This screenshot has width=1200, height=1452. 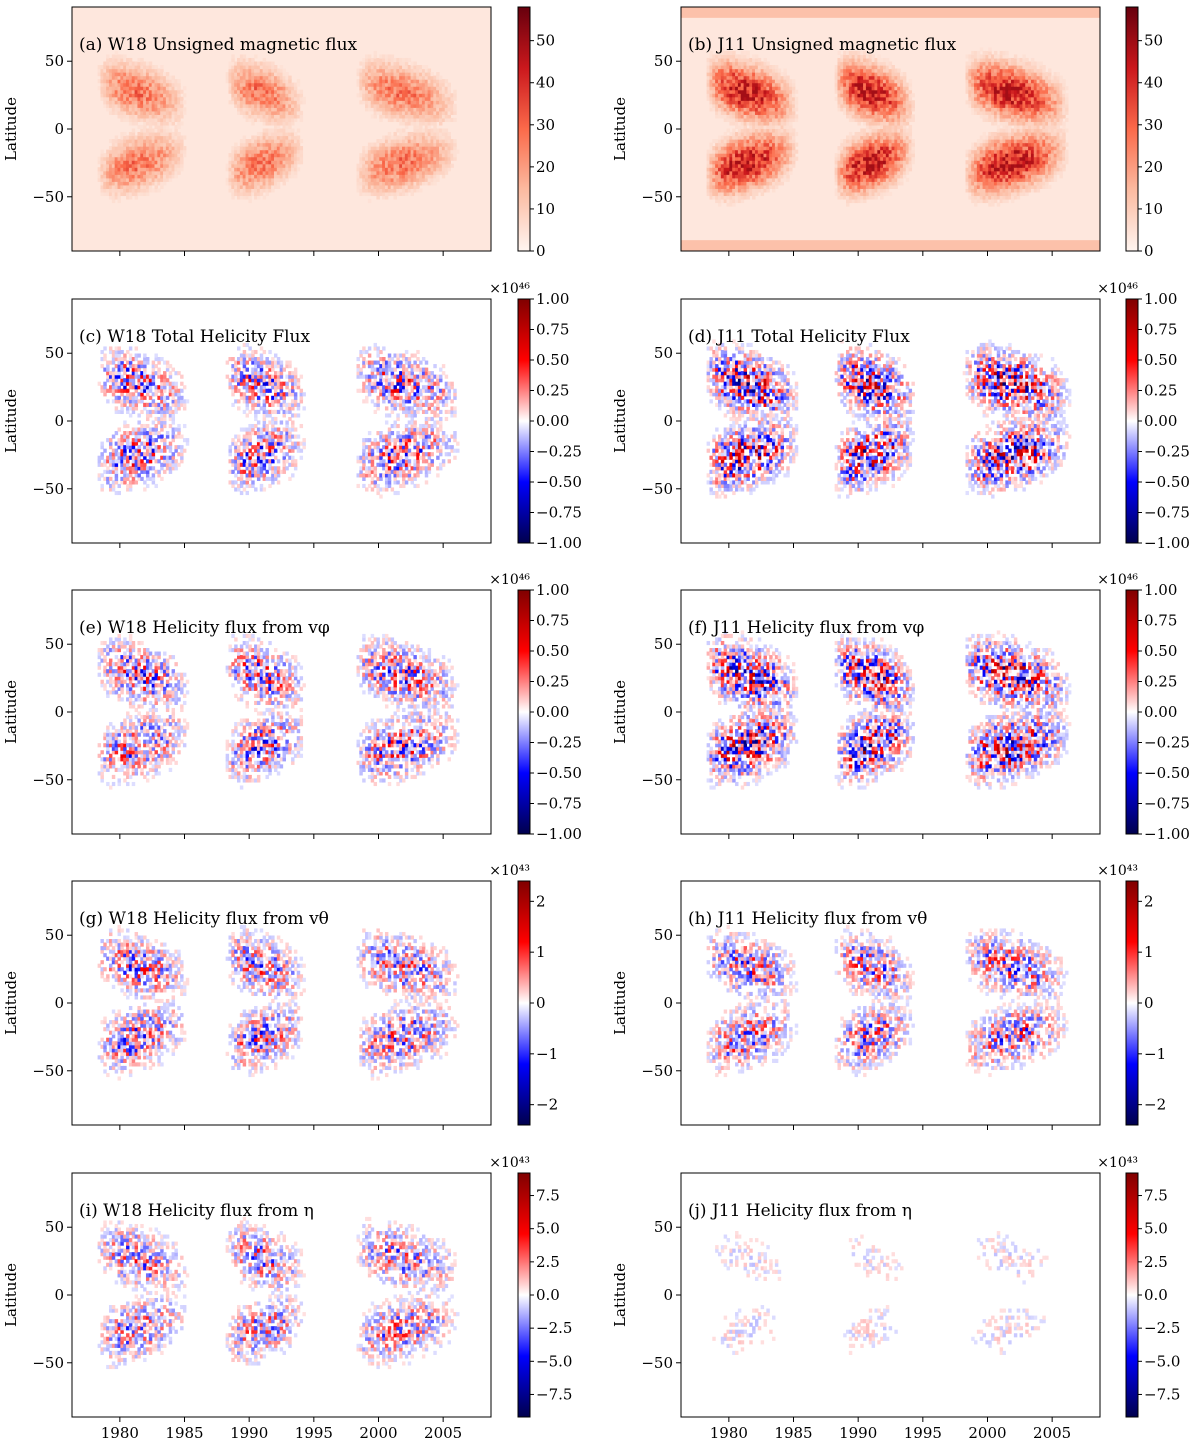 What do you see at coordinates (194, 337) in the screenshot?
I see `panel-title: (c) W18 Total Helicity Flux` at bounding box center [194, 337].